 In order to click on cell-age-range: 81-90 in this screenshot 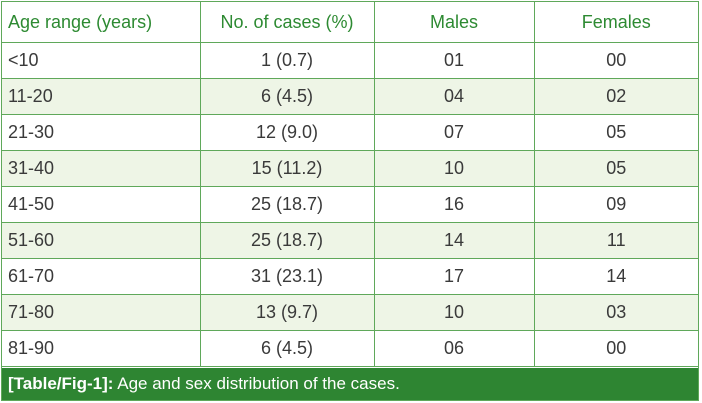, I will do `click(101, 348)`.